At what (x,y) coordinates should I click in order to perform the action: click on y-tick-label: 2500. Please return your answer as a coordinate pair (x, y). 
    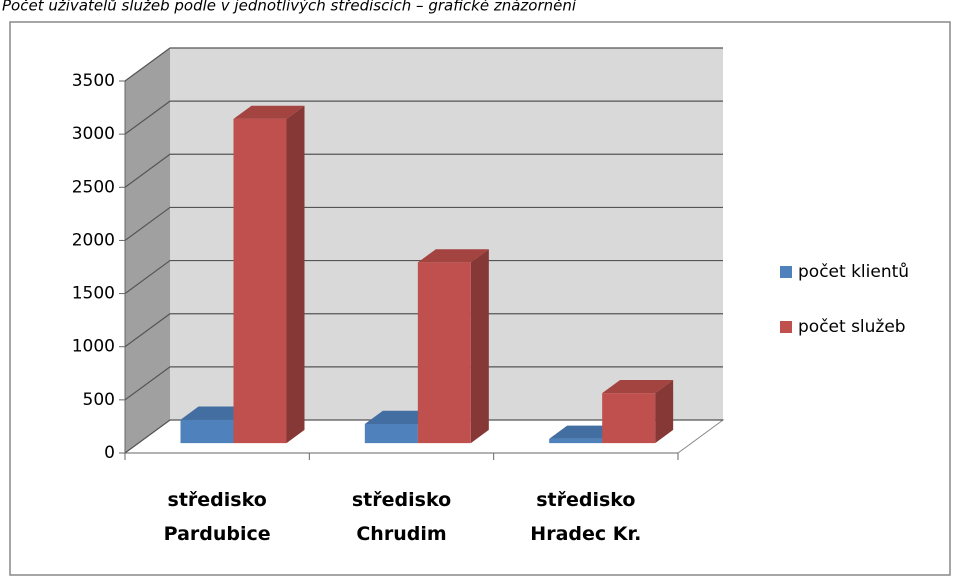
    Looking at the image, I should click on (93, 187).